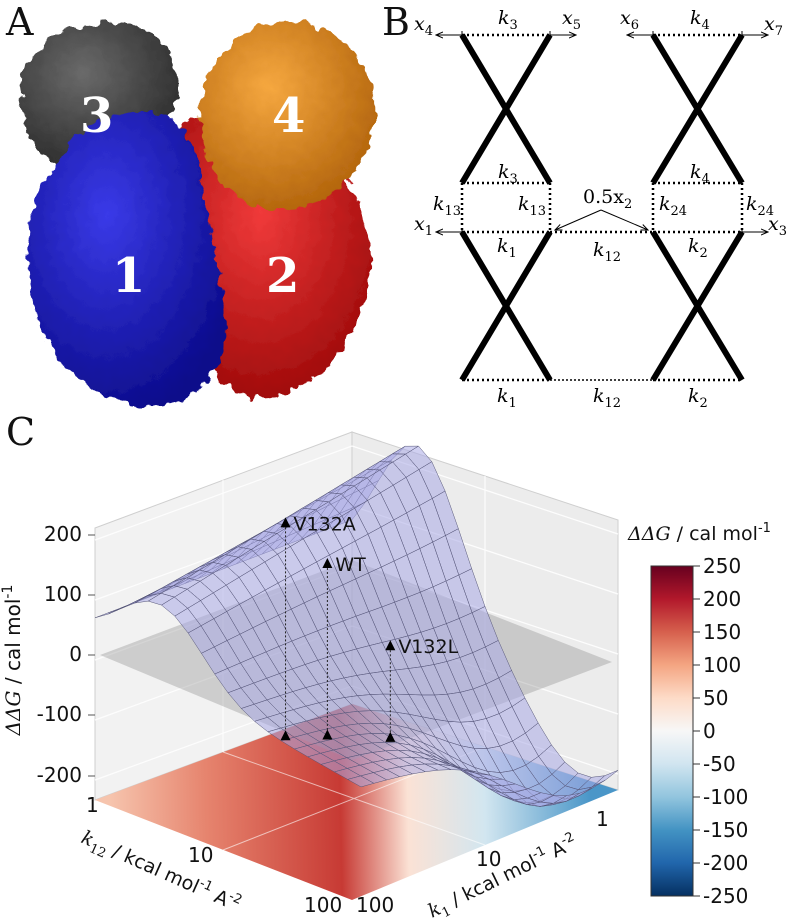 This screenshot has width=792, height=923. What do you see at coordinates (700, 174) in the screenshot?
I see `label-k4-mid: k4` at bounding box center [700, 174].